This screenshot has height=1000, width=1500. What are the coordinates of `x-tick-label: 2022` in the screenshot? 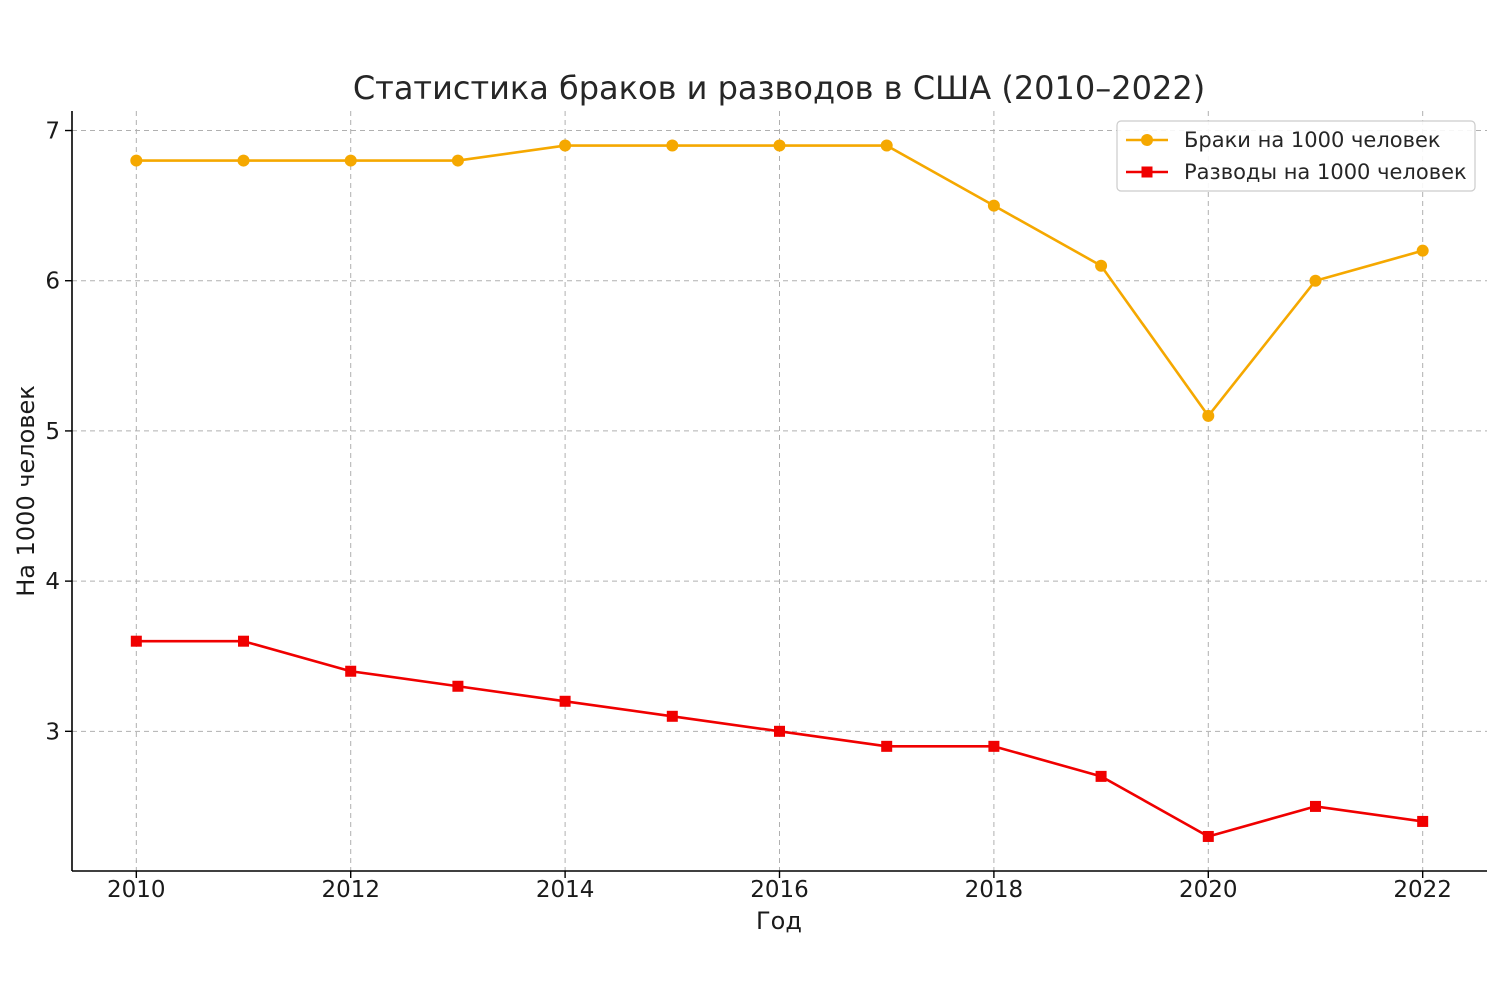 It's located at (1422, 890).